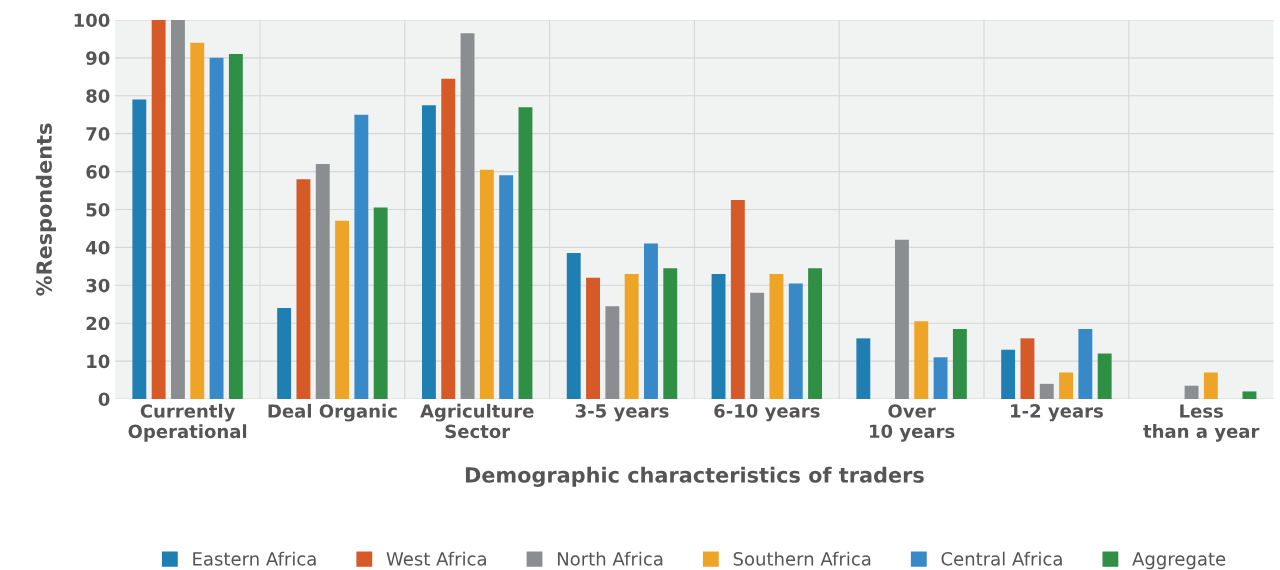 The height and width of the screenshot is (570, 1280). Describe the element at coordinates (98, 96) in the screenshot. I see `y-tick-label: 80` at that location.